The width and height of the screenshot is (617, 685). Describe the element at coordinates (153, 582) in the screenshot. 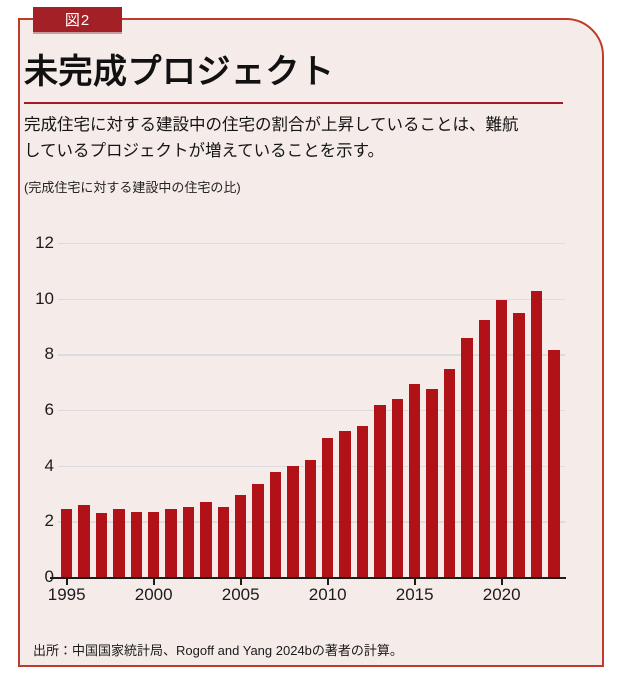

I see `x-axis-tick-2000` at that location.